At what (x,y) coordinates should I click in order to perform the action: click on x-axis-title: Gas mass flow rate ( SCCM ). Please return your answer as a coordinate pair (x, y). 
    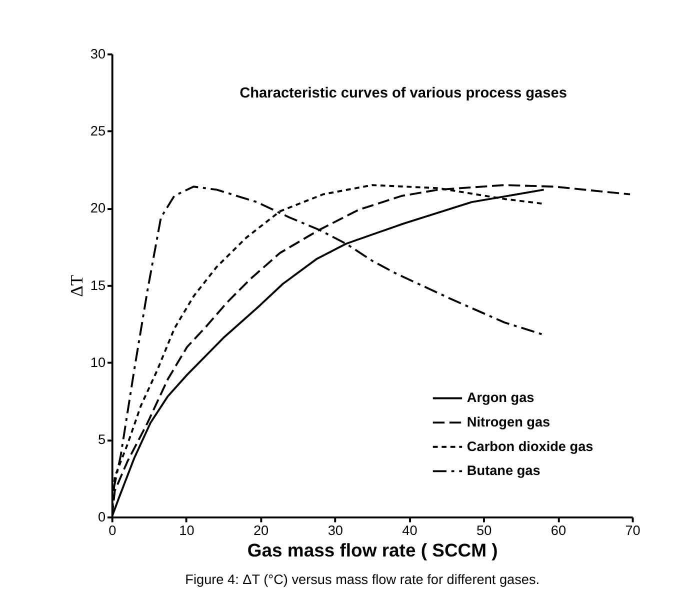
    Looking at the image, I should click on (372, 549).